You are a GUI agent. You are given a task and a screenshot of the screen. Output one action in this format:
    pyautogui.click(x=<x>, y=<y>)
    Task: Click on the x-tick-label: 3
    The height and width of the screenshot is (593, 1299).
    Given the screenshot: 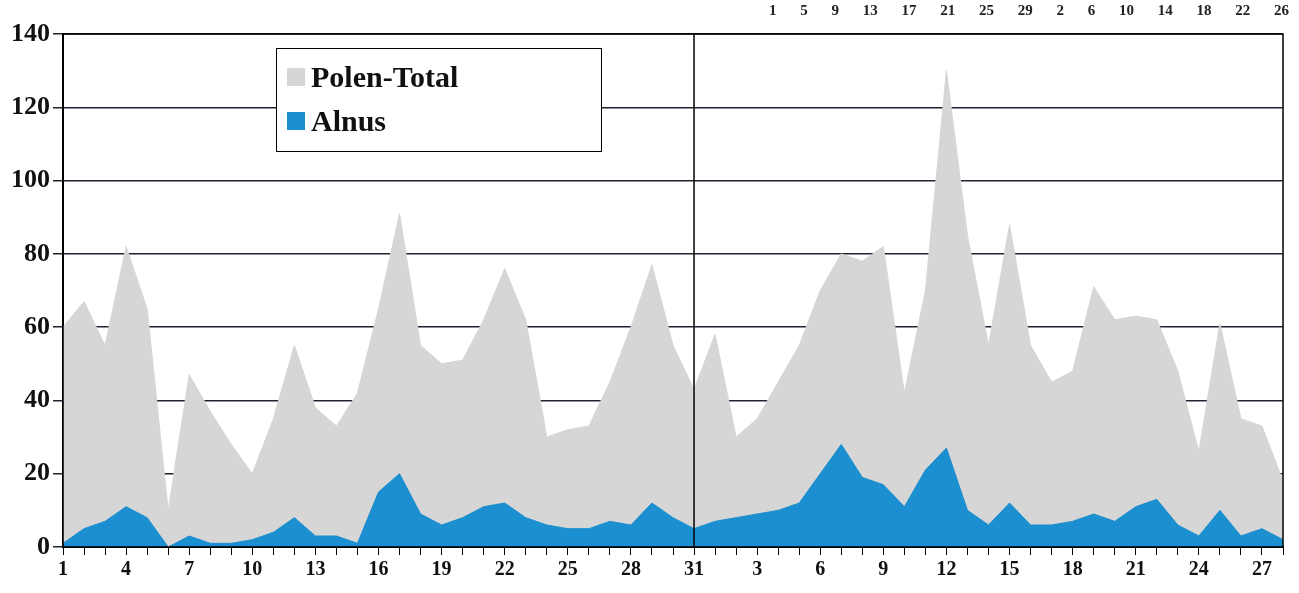 What is the action you would take?
    pyautogui.click(x=757, y=568)
    